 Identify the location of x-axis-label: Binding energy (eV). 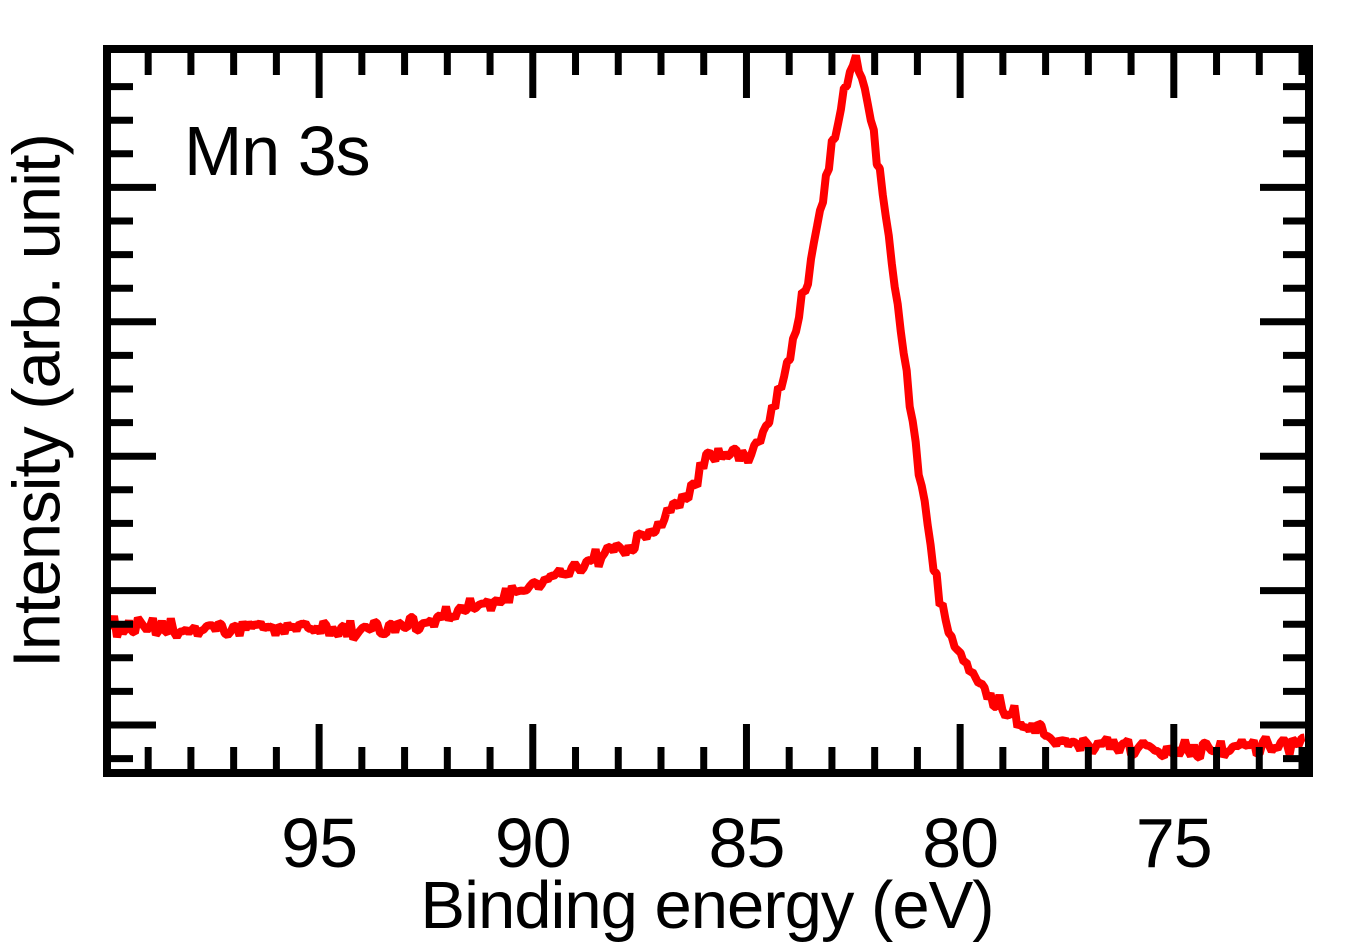
(707, 905).